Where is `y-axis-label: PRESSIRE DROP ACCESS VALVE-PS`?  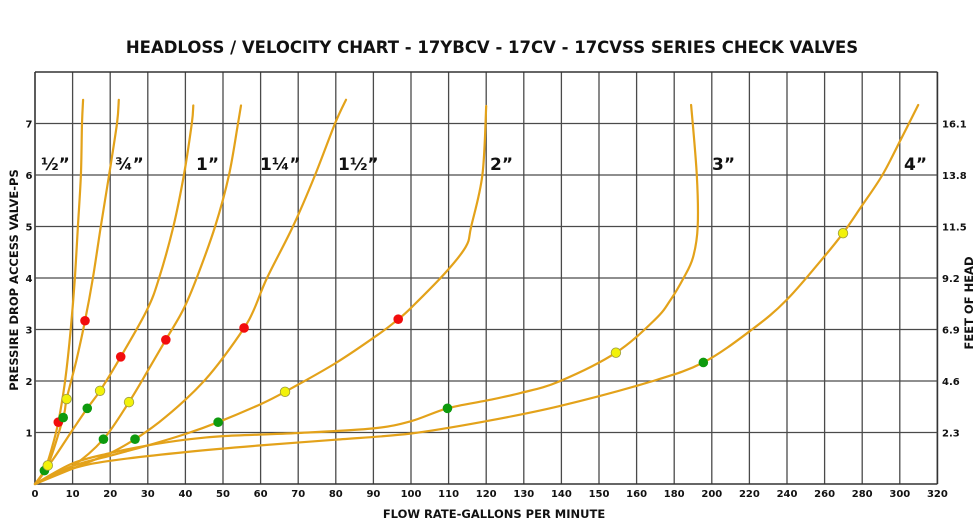 y-axis-label: PRESSIRE DROP ACCESS VALVE-PS is located at coordinates (14, 279).